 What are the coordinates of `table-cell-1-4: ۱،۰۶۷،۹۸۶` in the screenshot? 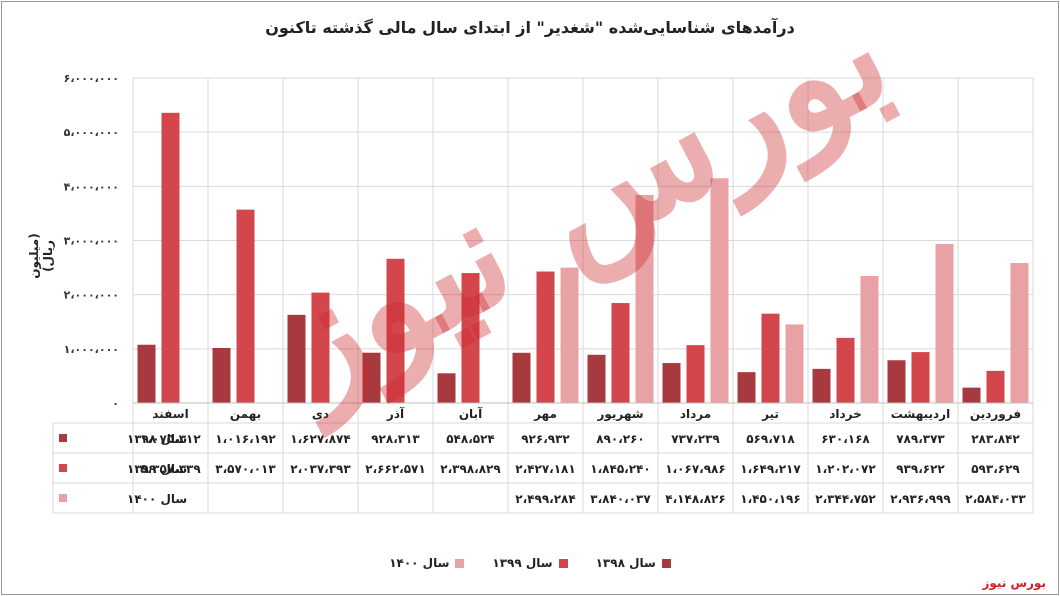 It's located at (695, 469).